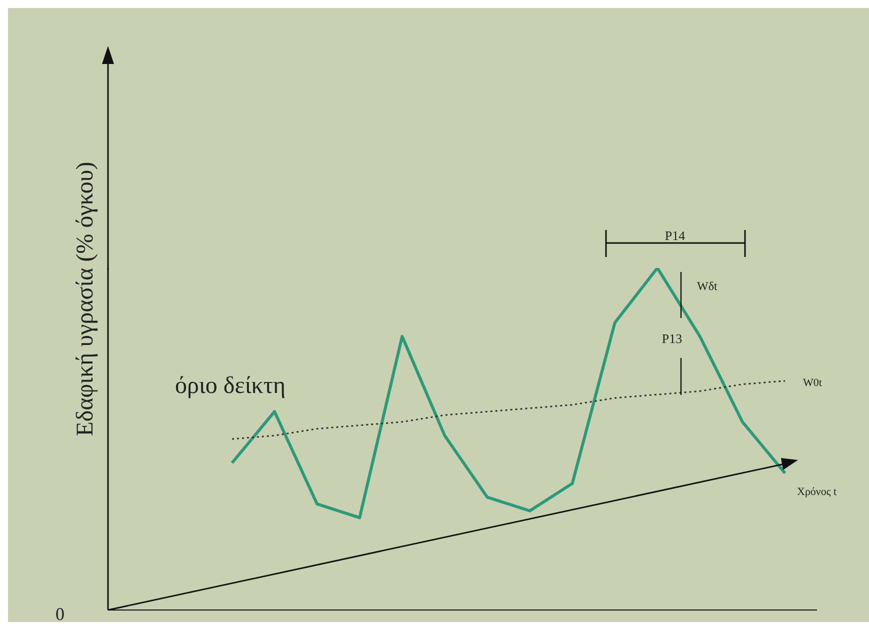  I want to click on text: 0, so click(60, 614).